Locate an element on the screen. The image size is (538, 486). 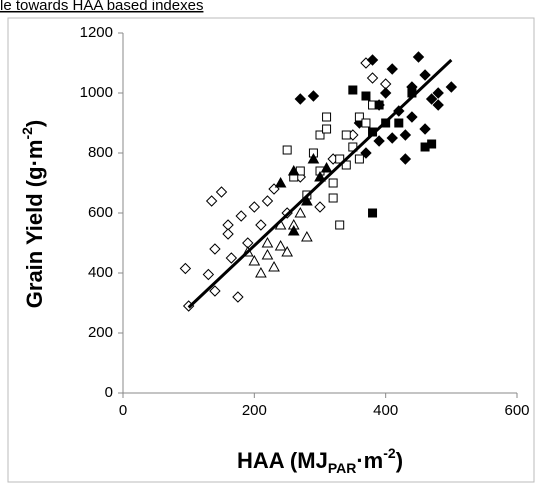
x-axis-title: HAA (MJPAR·m-2) is located at coordinates (320, 460).